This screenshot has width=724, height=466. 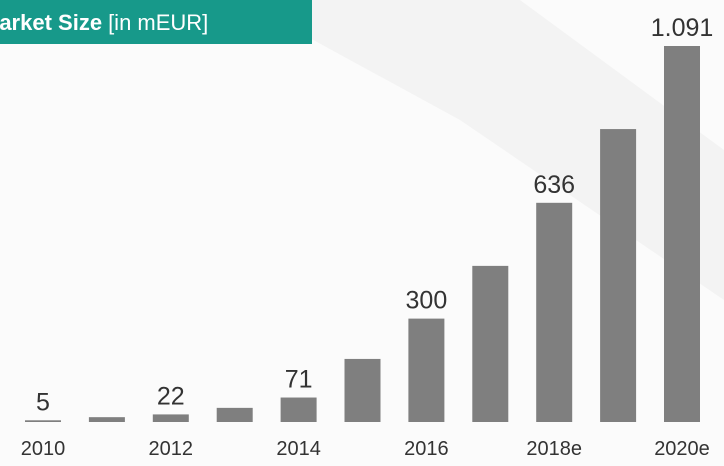 I want to click on title-box, so click(x=156, y=22).